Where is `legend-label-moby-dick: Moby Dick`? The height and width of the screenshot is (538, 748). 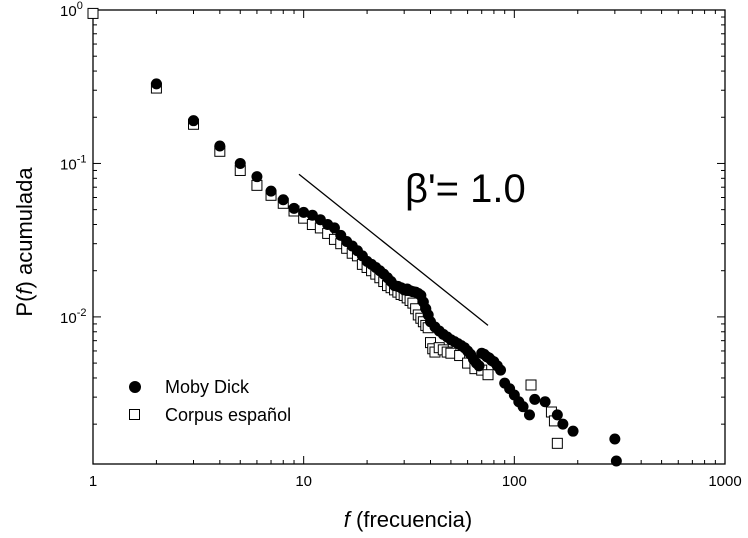 legend-label-moby-dick: Moby Dick is located at coordinates (207, 387).